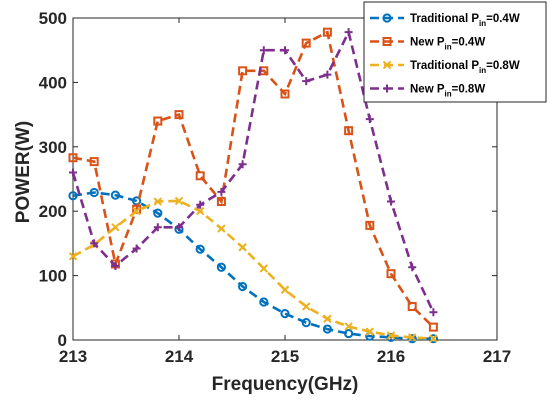 This screenshot has height=406, width=550. What do you see at coordinates (285, 384) in the screenshot?
I see `x-axis-title: Frequency(GHz)` at bounding box center [285, 384].